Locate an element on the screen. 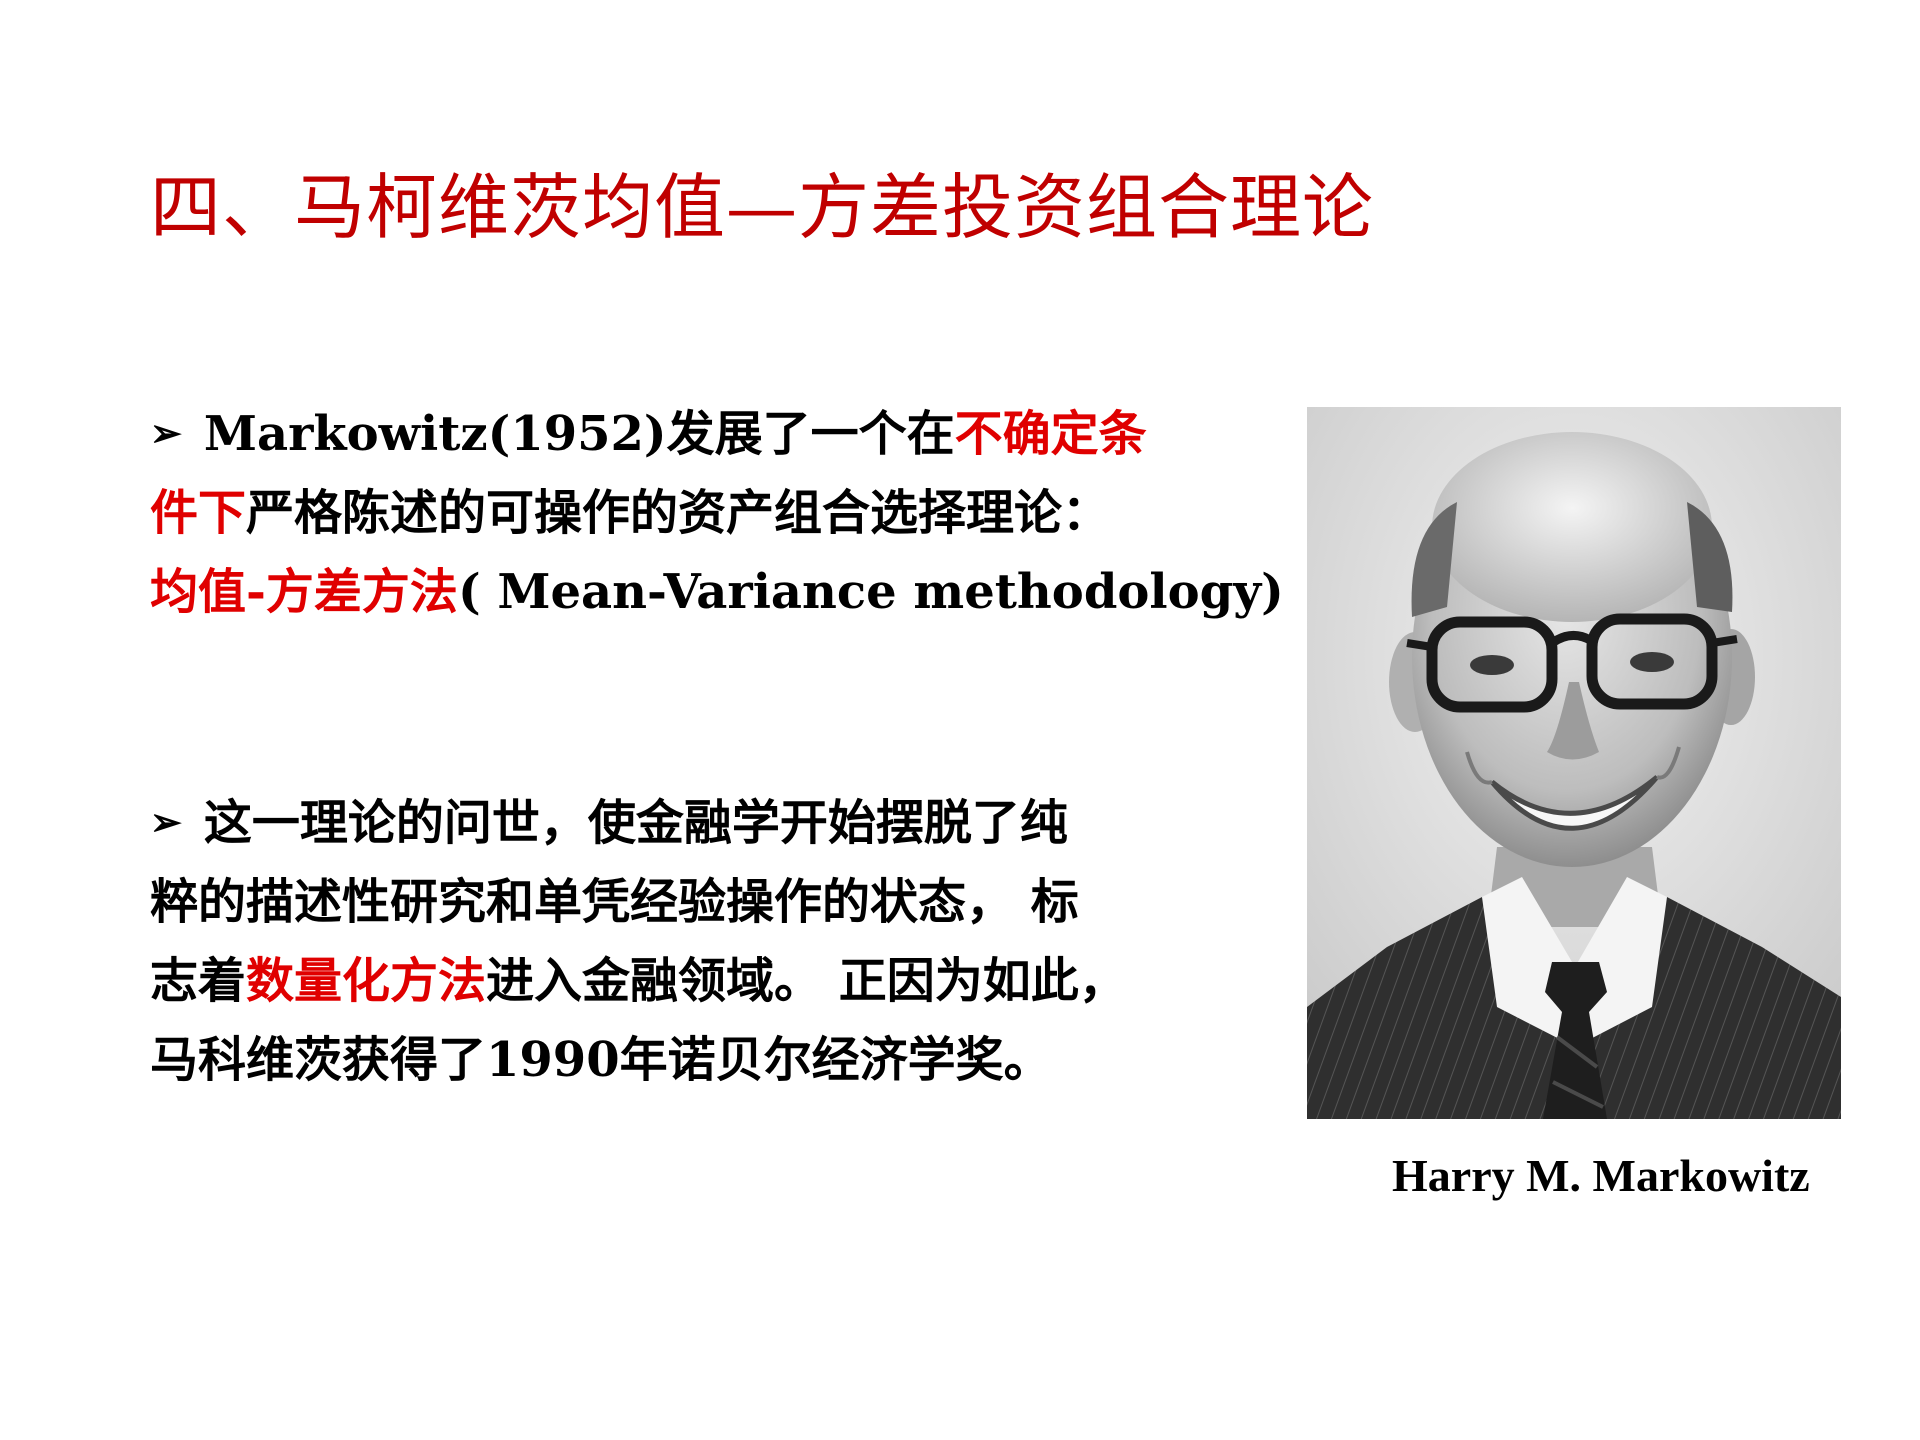 This screenshot has height=1440, width=1920. text-run: Markowitz(1952)发展了一个在 is located at coordinates (579, 434).